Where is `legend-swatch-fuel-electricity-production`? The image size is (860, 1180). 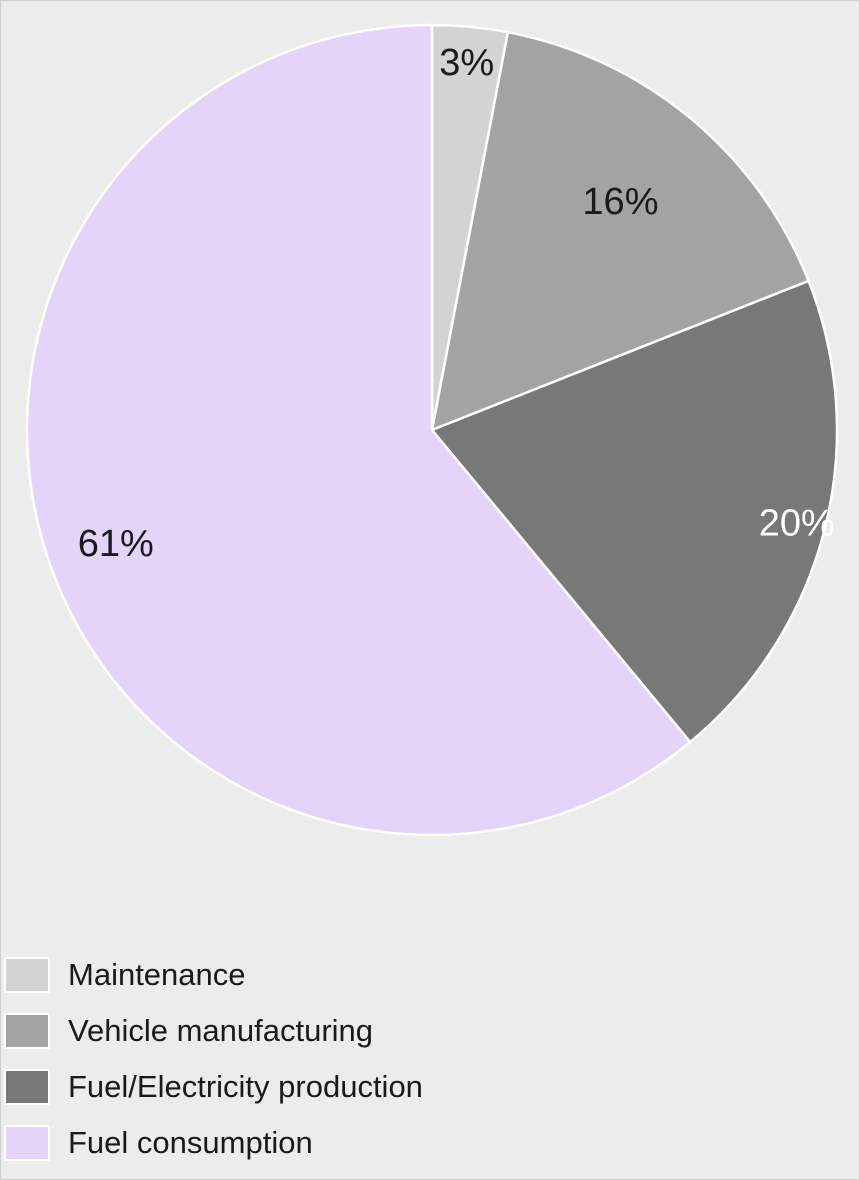 legend-swatch-fuel-electricity-production is located at coordinates (27, 1087).